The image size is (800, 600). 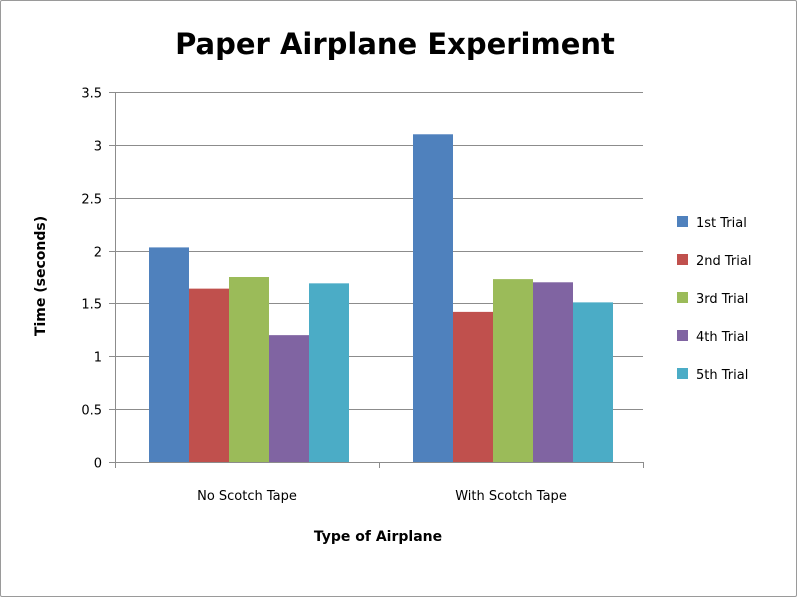 I want to click on y-tick-label: 1.5, so click(x=91, y=305).